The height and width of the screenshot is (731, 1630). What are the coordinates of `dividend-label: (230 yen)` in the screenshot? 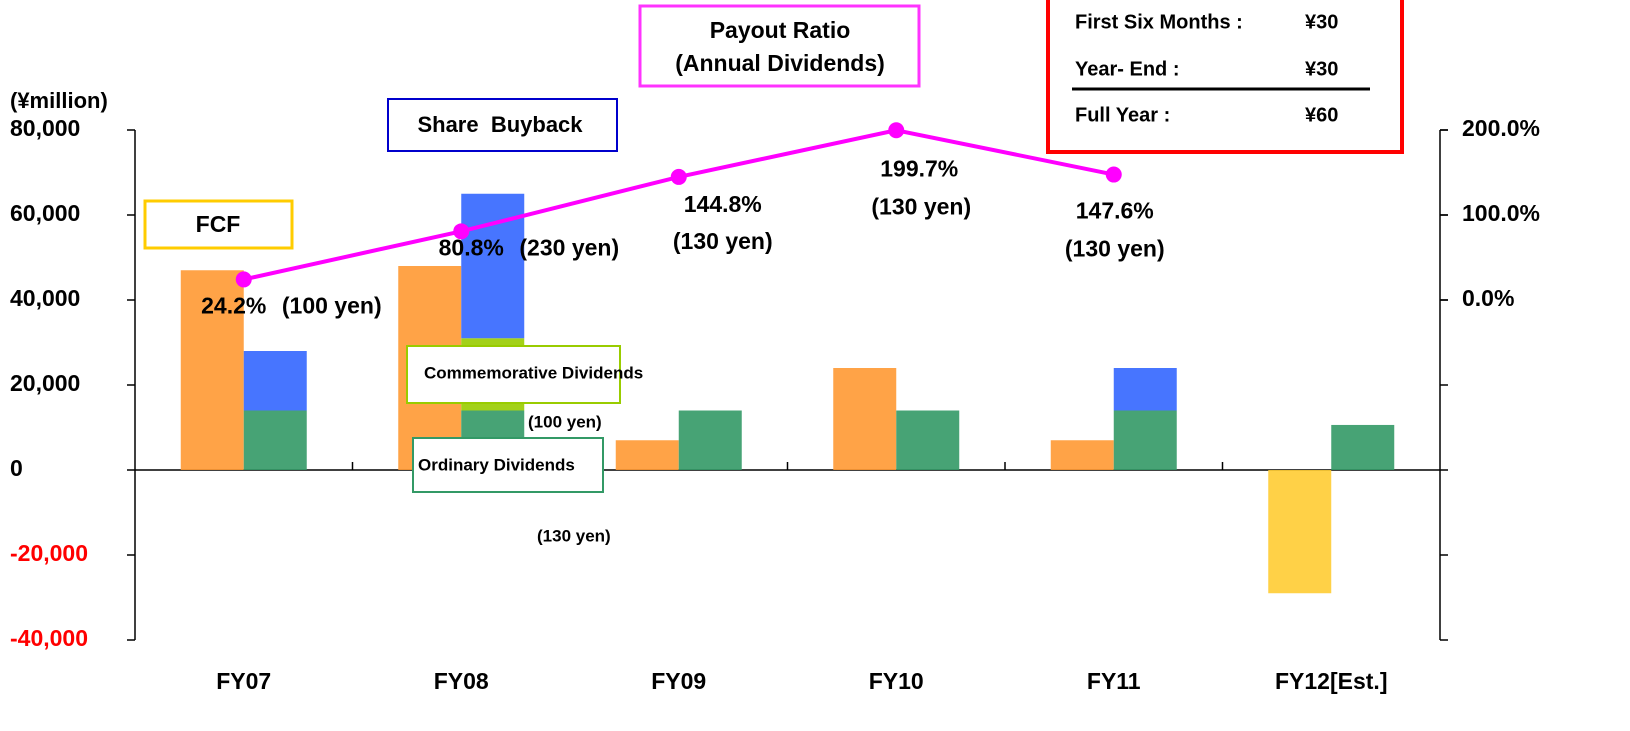 It's located at (569, 247).